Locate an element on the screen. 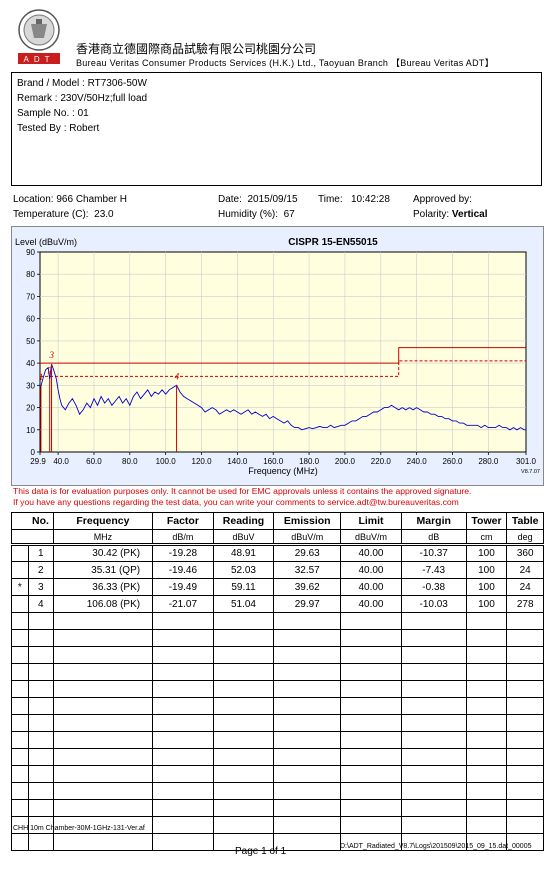 The width and height of the screenshot is (559, 893). cell-frequency: 35.31 (QP) is located at coordinates (103, 570).